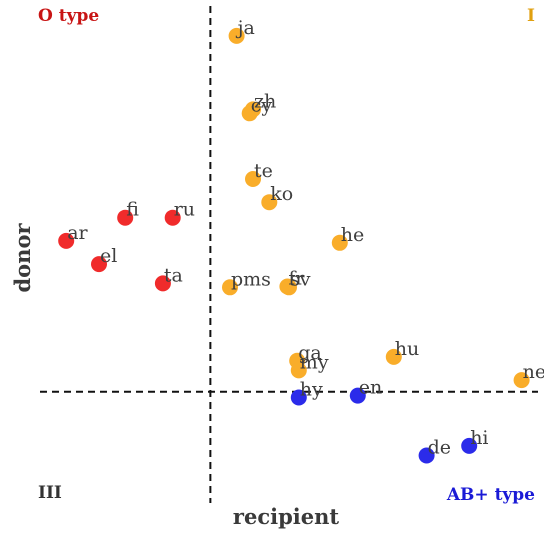 The height and width of the screenshot is (535, 544). What do you see at coordinates (22, 258) in the screenshot?
I see `y-axis-label: donor` at bounding box center [22, 258].